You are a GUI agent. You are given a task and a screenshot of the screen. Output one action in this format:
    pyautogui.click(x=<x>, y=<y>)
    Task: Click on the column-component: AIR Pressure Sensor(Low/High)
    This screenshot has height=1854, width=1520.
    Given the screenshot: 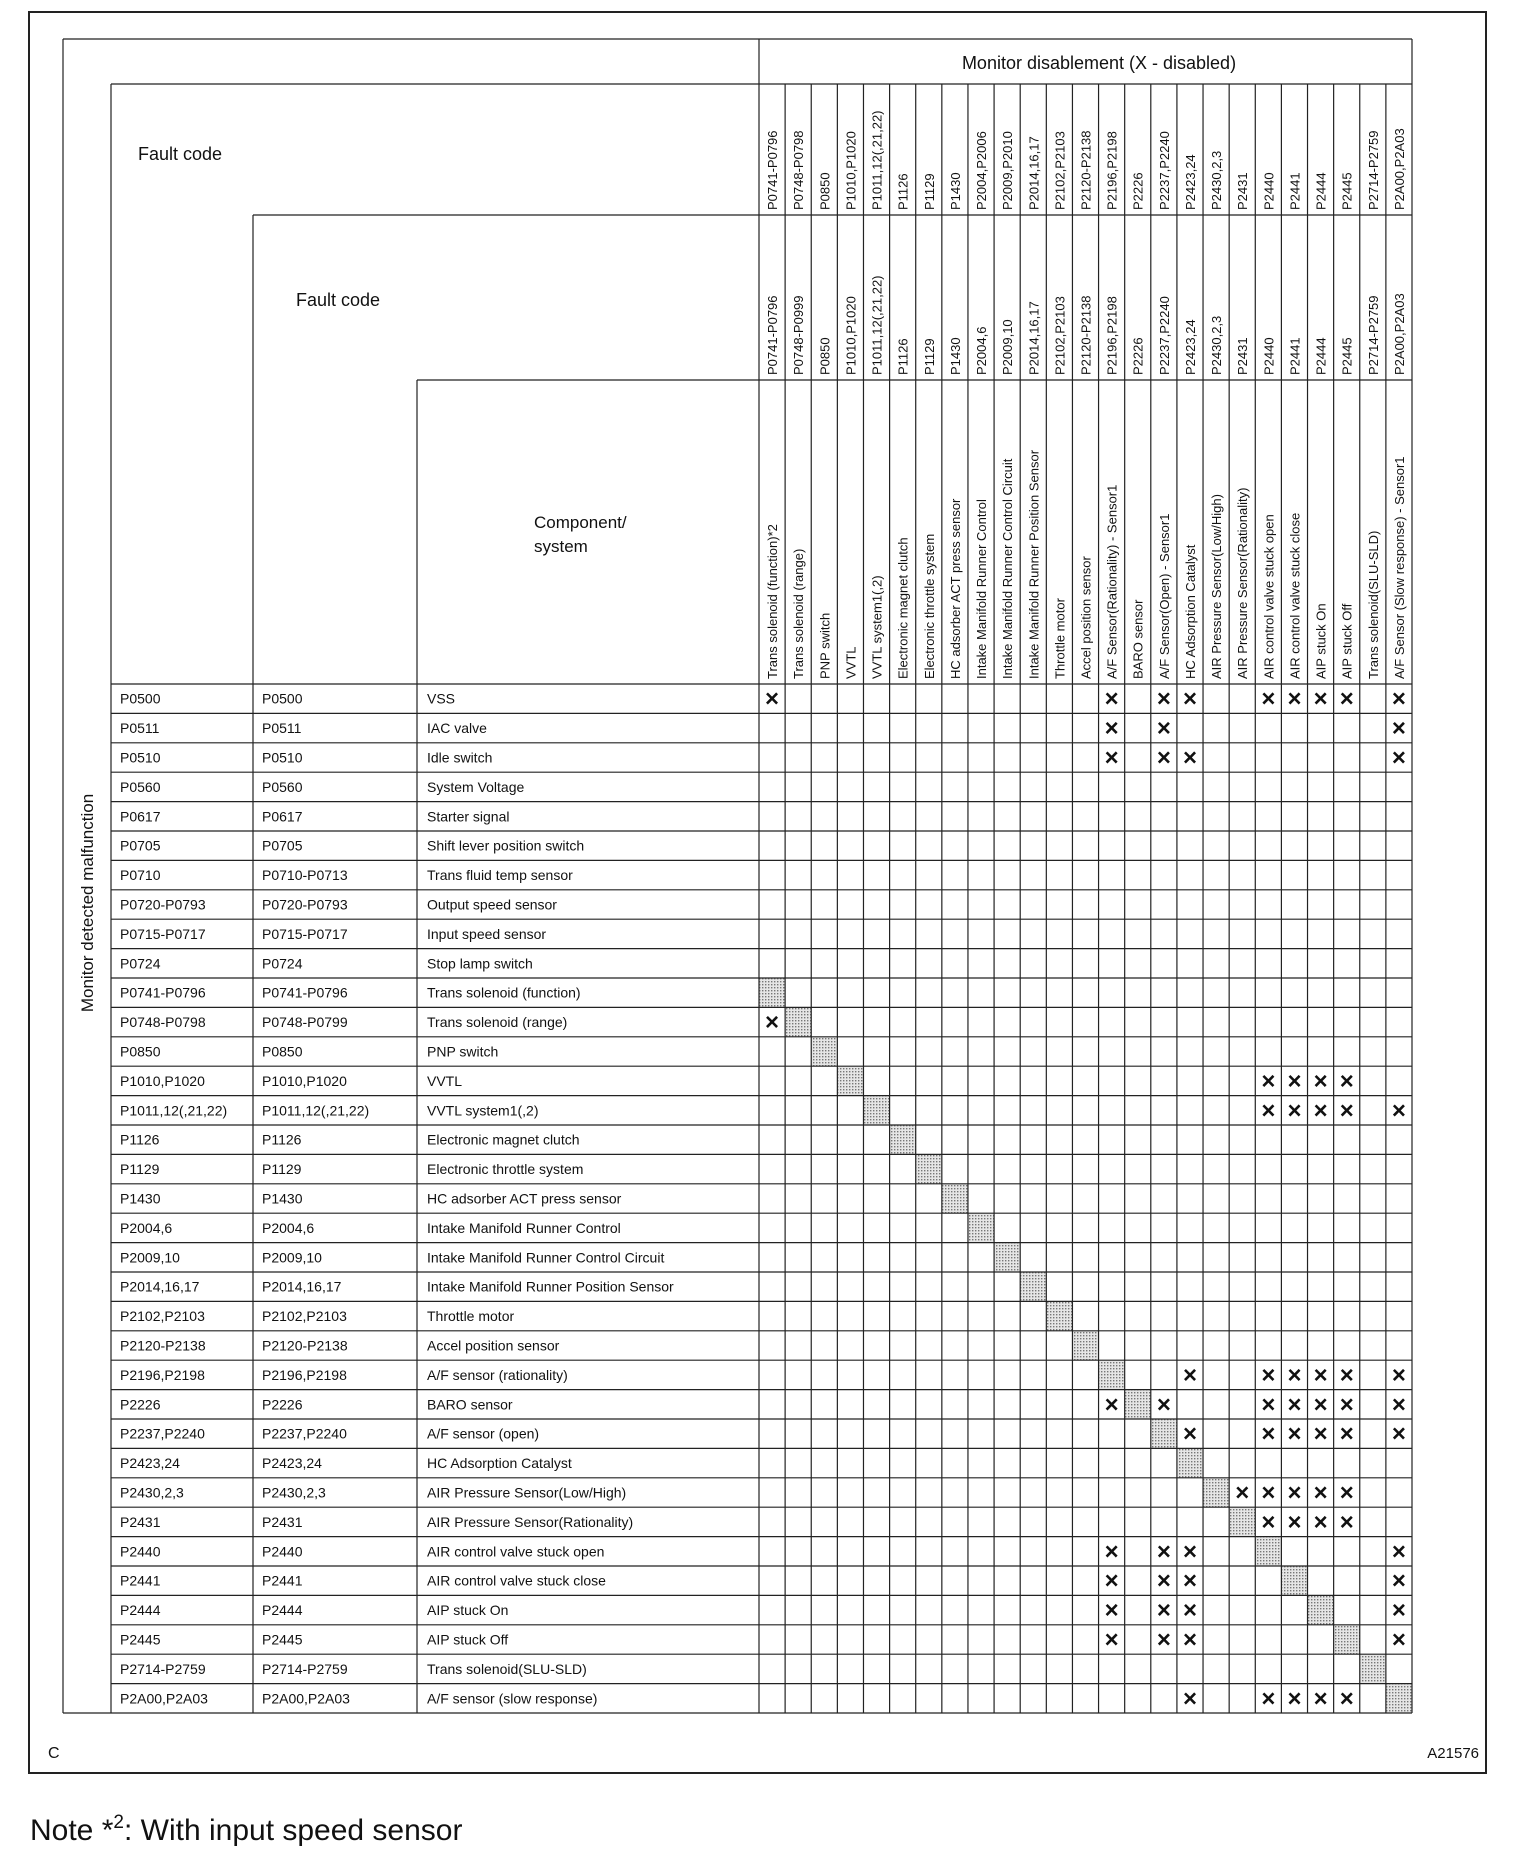 What is the action you would take?
    pyautogui.click(x=1216, y=586)
    